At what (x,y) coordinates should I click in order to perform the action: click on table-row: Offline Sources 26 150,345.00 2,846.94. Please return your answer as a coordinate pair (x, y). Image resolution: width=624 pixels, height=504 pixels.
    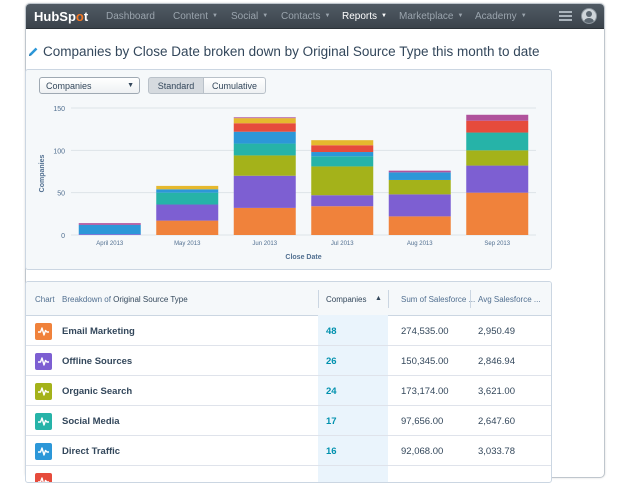
    Looking at the image, I should click on (288, 361).